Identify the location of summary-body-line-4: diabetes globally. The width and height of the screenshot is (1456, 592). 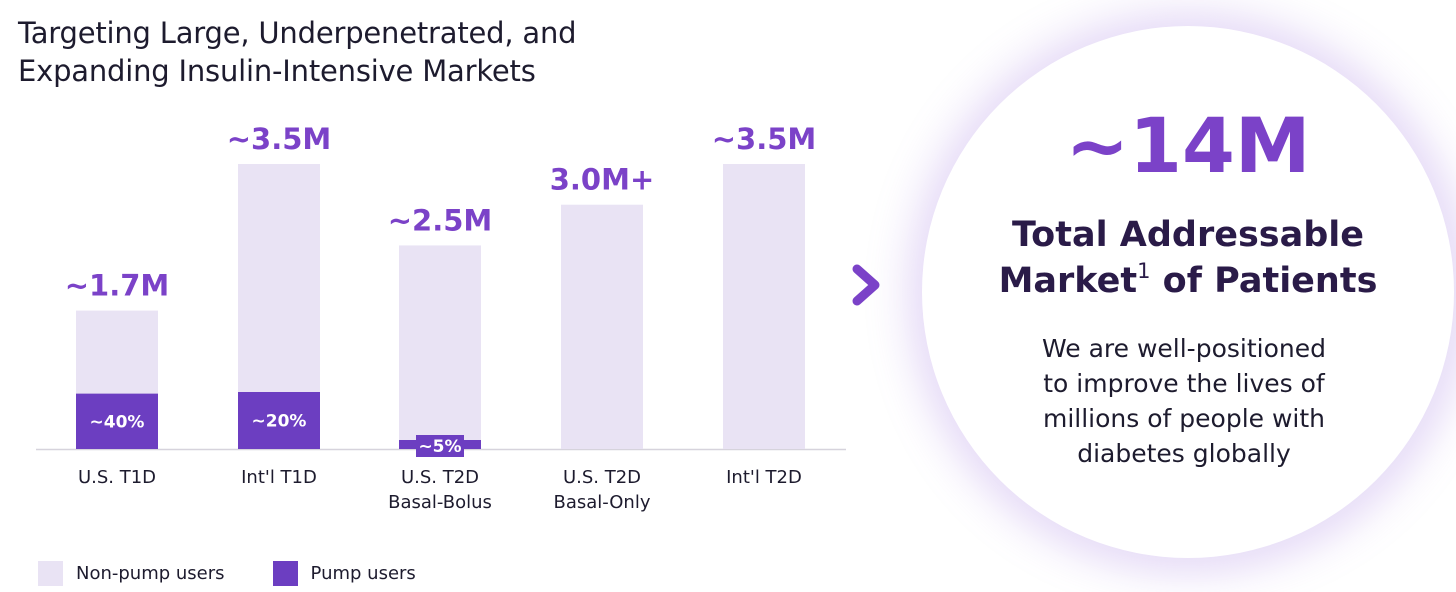
(1184, 453).